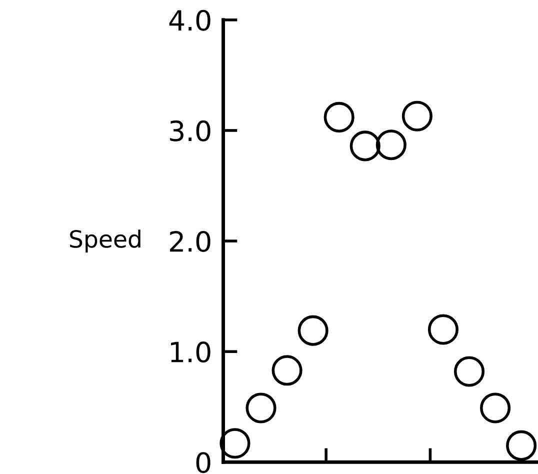 The height and width of the screenshot is (474, 538). I want to click on y-tick-label: 0, so click(203, 463).